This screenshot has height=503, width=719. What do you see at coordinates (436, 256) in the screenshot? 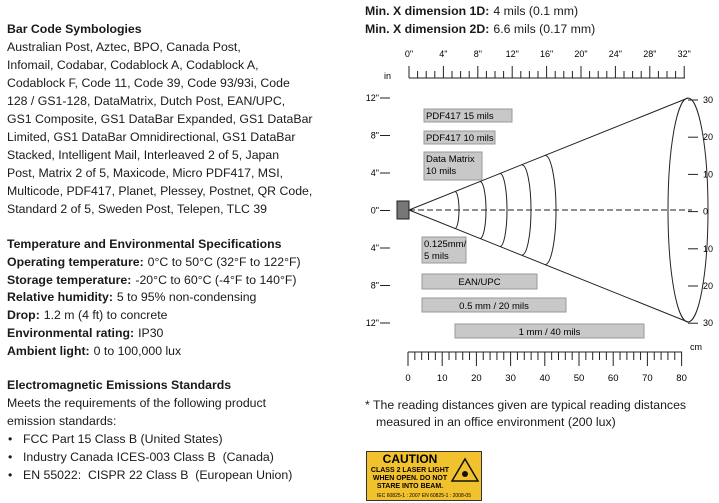
I see `range-label: 5 mils` at bounding box center [436, 256].